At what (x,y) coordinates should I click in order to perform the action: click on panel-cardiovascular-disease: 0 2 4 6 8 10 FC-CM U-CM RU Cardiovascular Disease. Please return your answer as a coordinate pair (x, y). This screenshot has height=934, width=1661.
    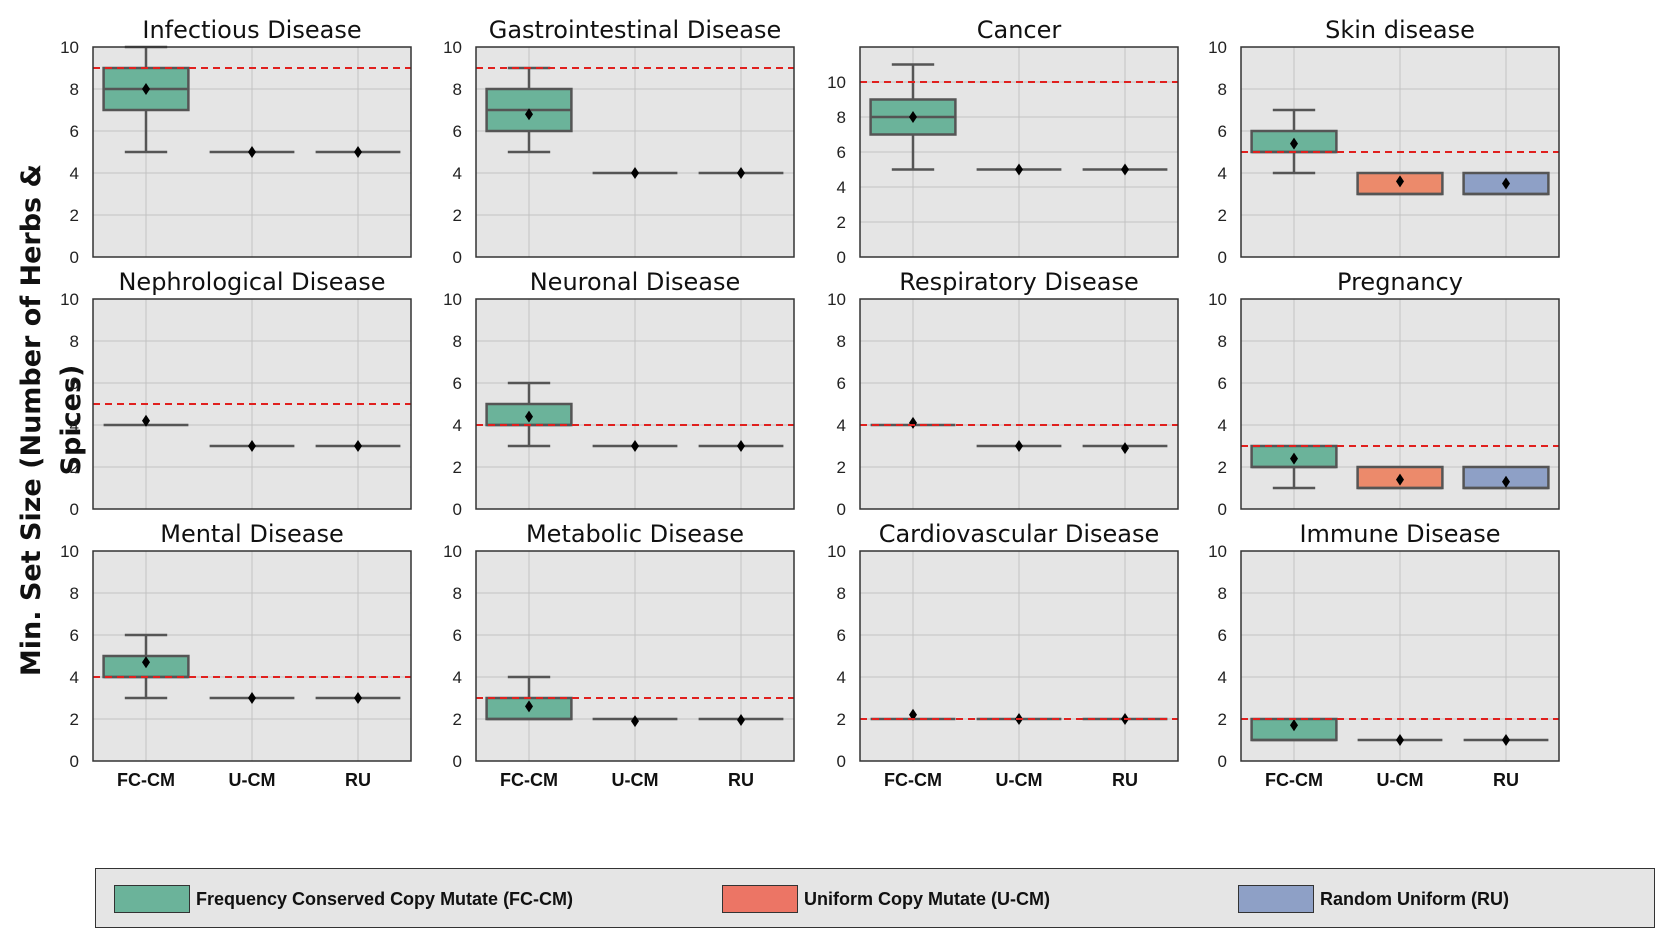
    Looking at the image, I should click on (1003, 655).